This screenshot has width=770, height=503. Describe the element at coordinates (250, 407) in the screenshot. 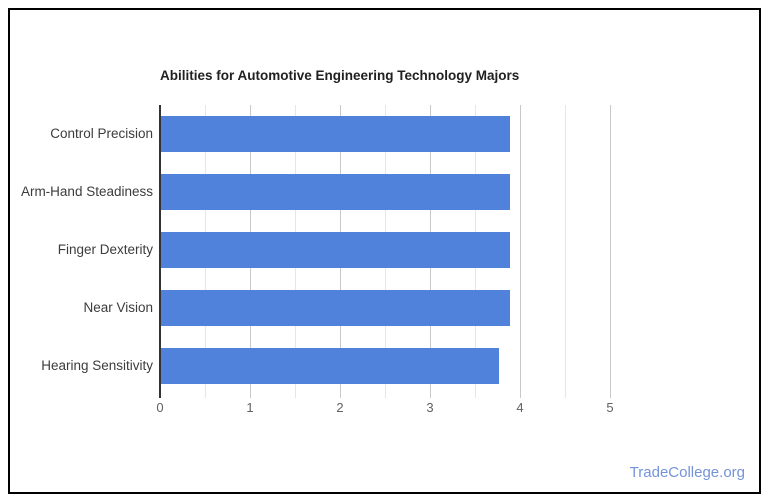

I see `x-axis-tick-label: 1` at that location.